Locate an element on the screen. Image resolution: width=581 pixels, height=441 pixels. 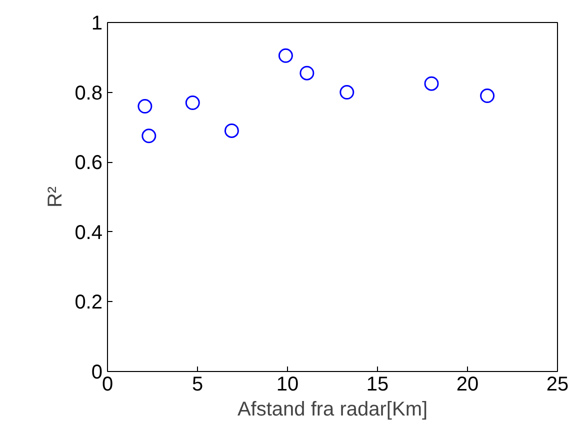
x-axis-title: Afstand fra radar[Km] is located at coordinates (332, 409).